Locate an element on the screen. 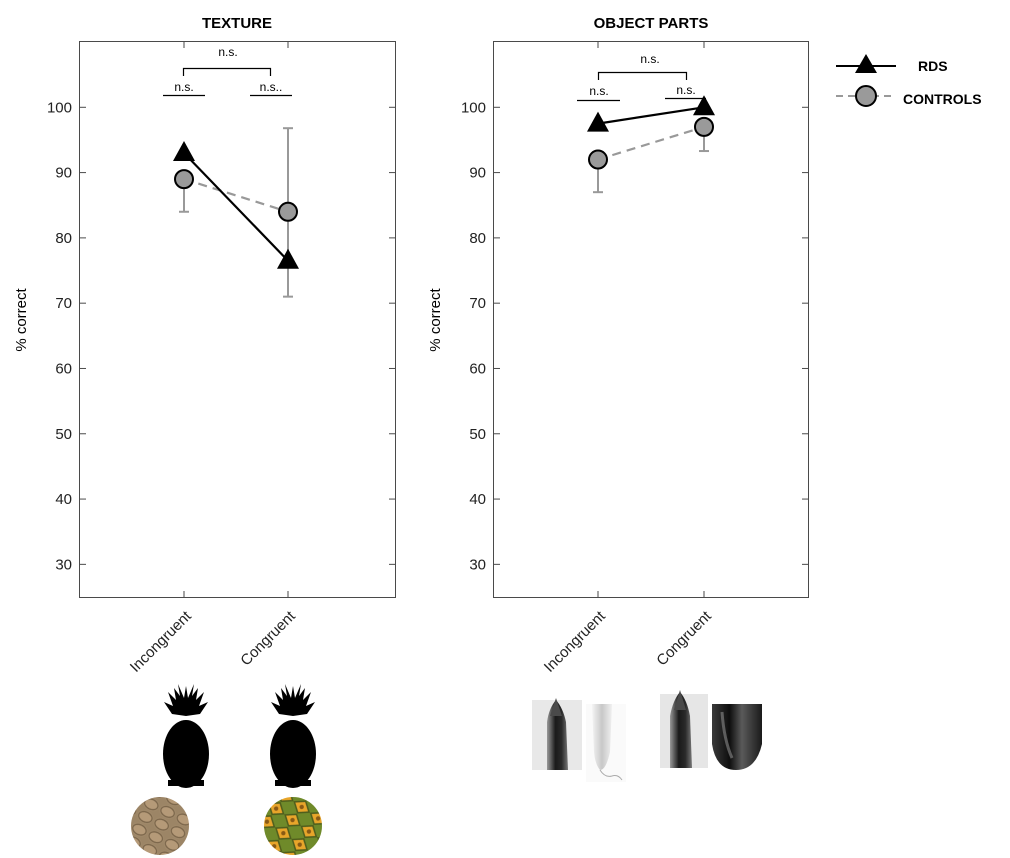  panel-title: TEXTURE is located at coordinates (237, 23).